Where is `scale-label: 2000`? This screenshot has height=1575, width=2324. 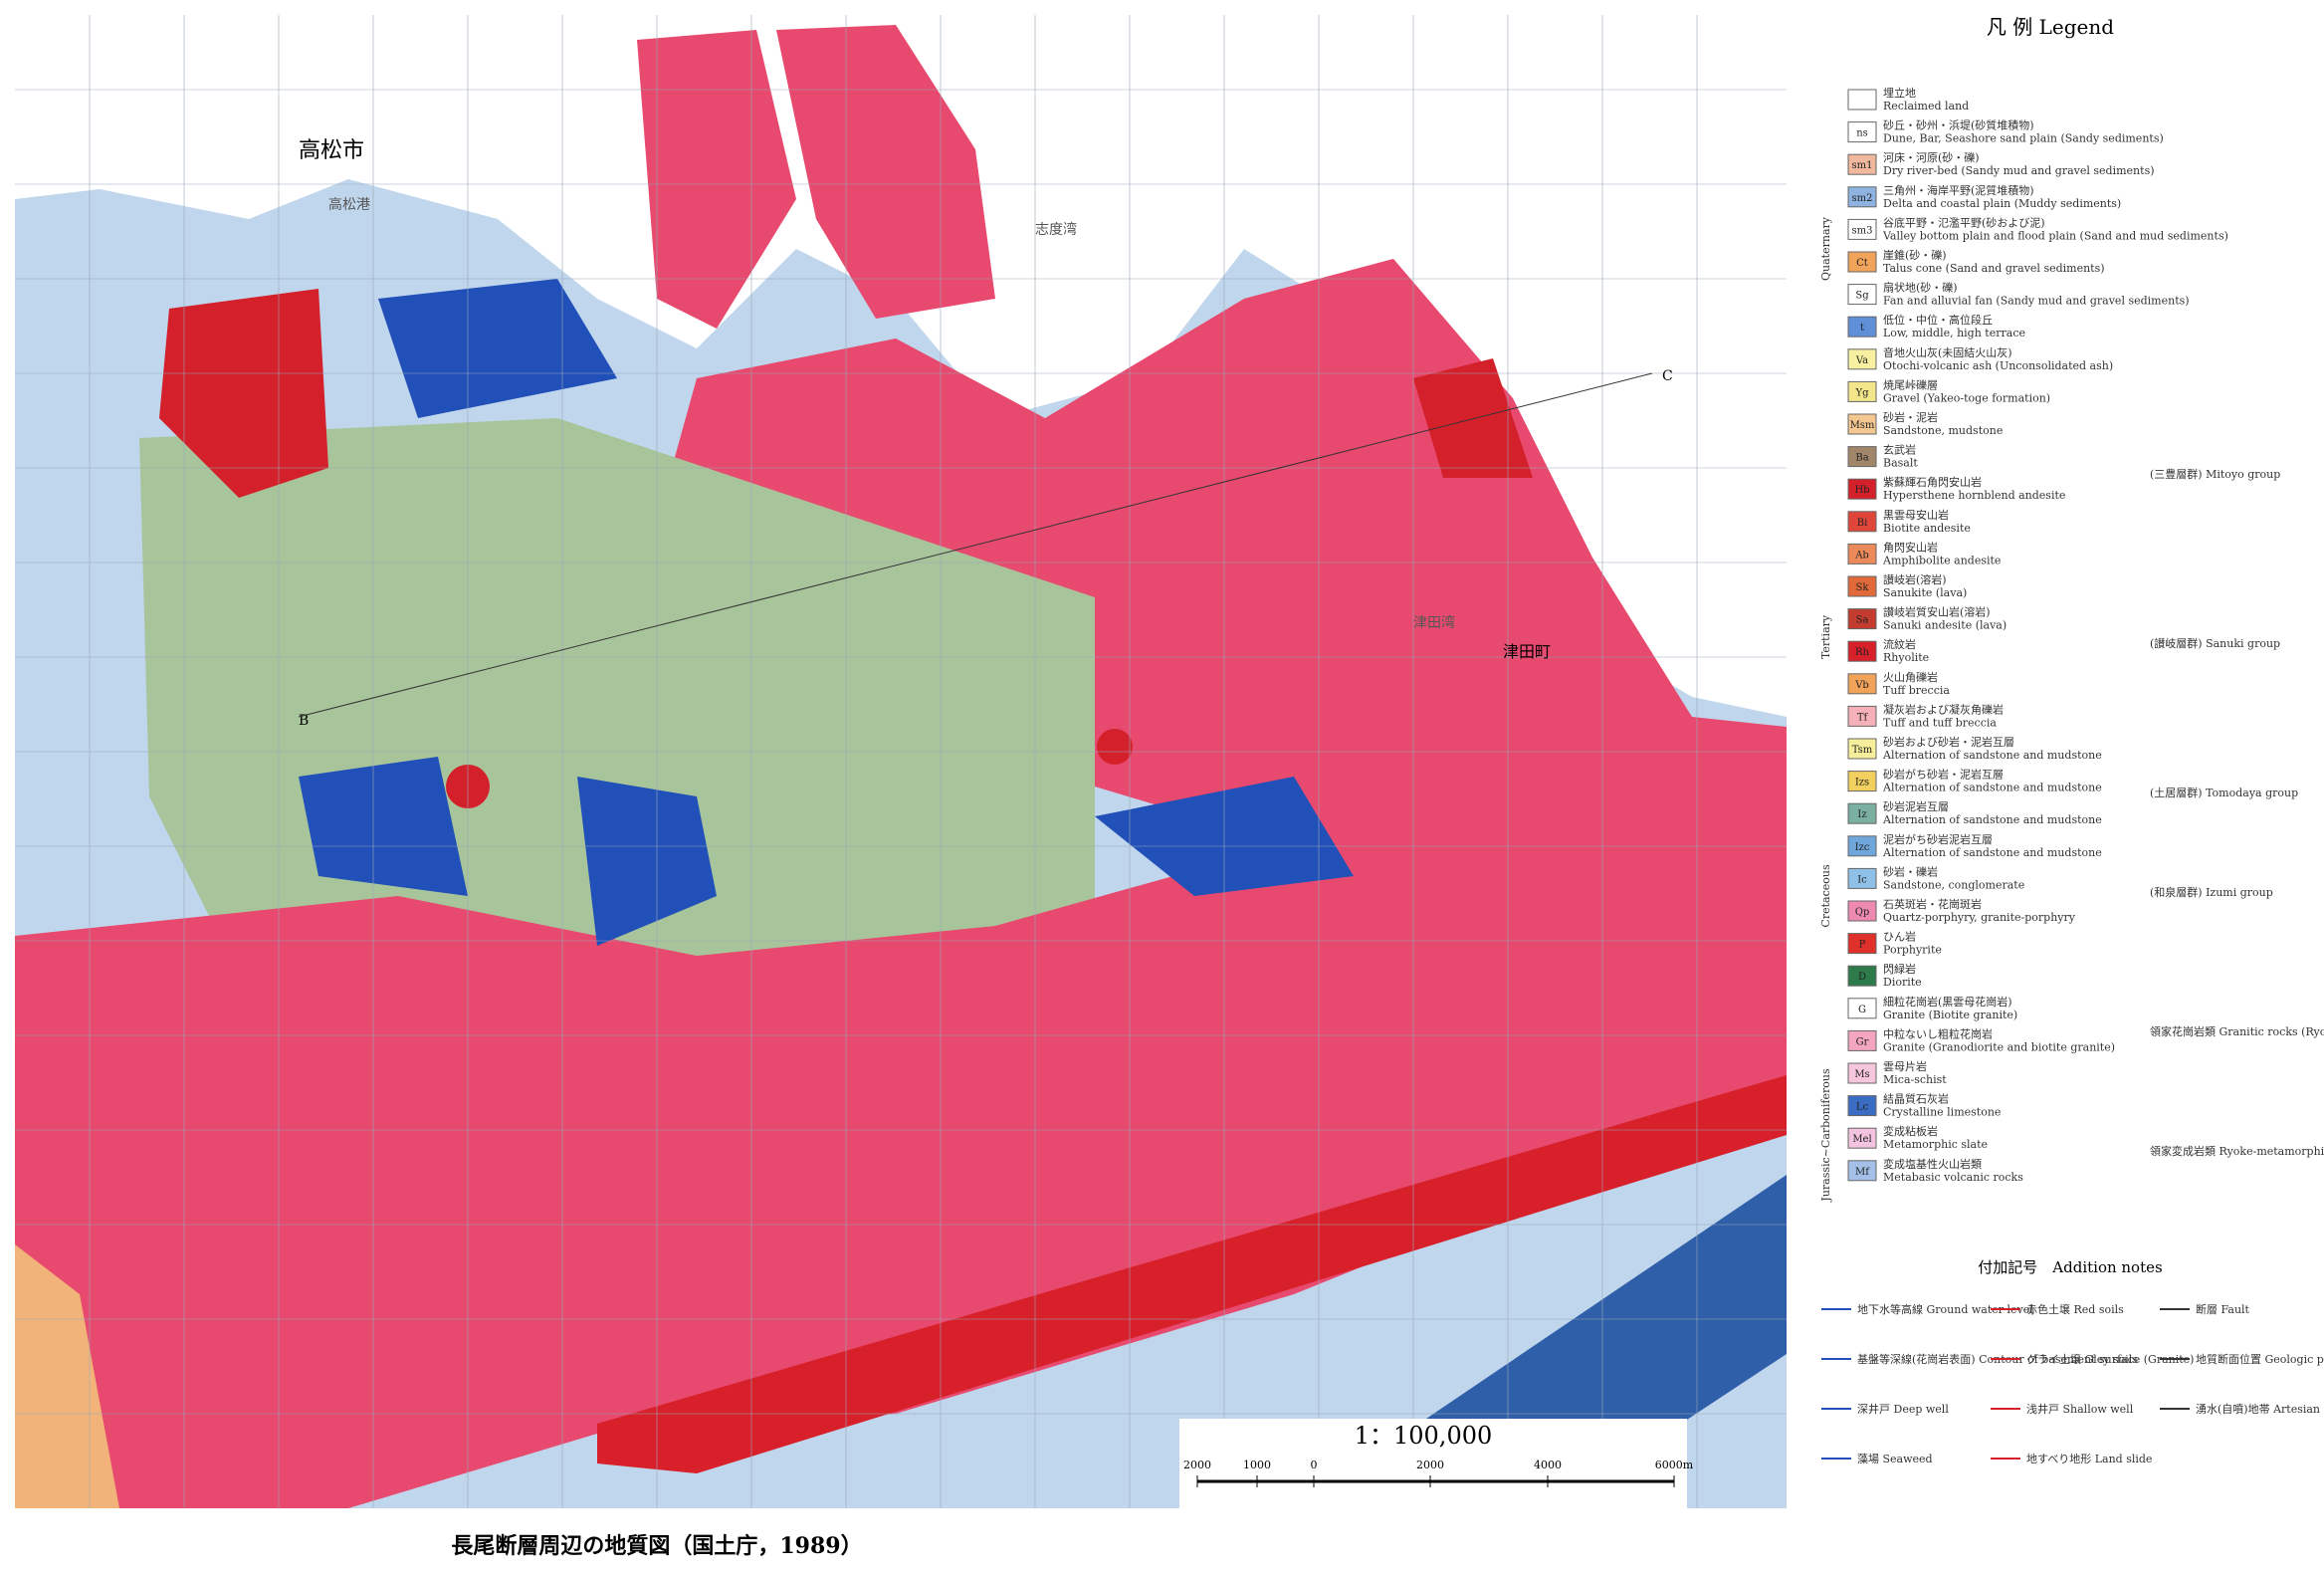
scale-label: 2000 is located at coordinates (1197, 1465).